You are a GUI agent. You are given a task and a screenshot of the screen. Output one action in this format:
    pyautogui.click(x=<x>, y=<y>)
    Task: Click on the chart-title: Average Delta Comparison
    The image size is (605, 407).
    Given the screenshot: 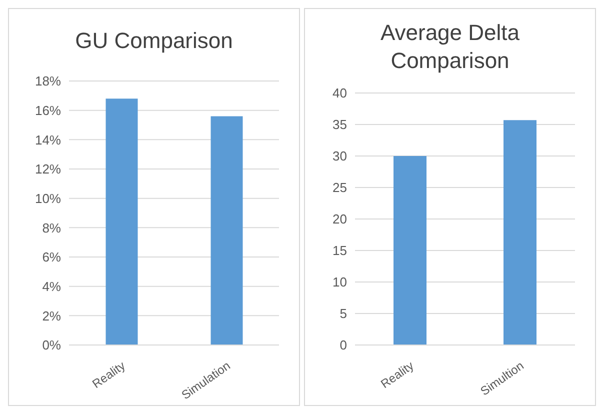 What is the action you would take?
    pyautogui.click(x=449, y=47)
    